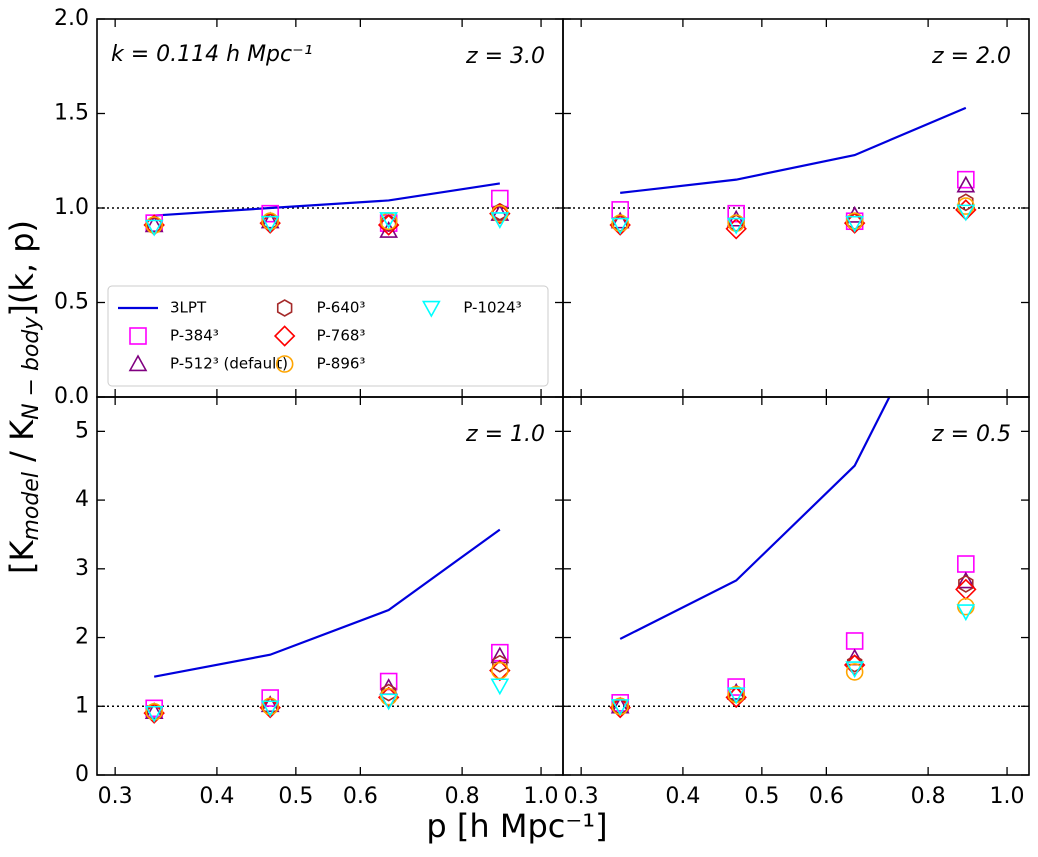  I want to click on legend-label: P-640³, so click(341, 308).